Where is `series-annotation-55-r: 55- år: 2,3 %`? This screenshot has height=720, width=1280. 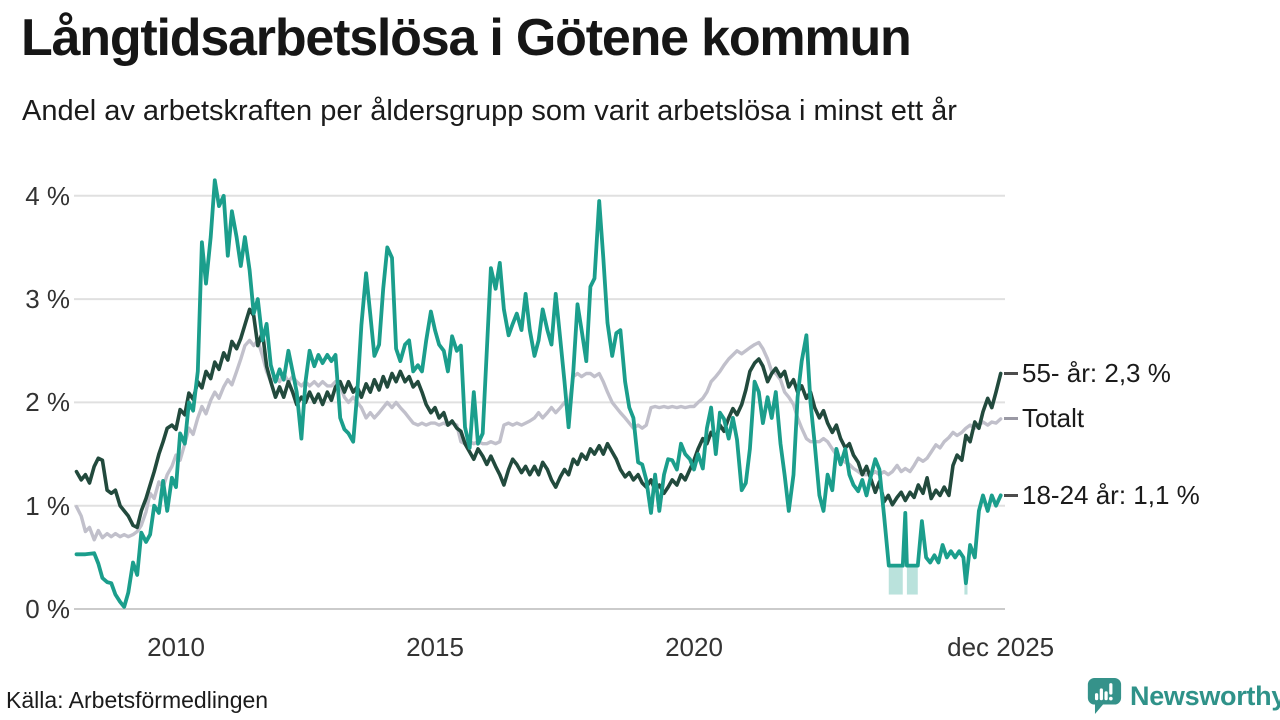 series-annotation-55-r: 55- år: 2,3 % is located at coordinates (1087, 373).